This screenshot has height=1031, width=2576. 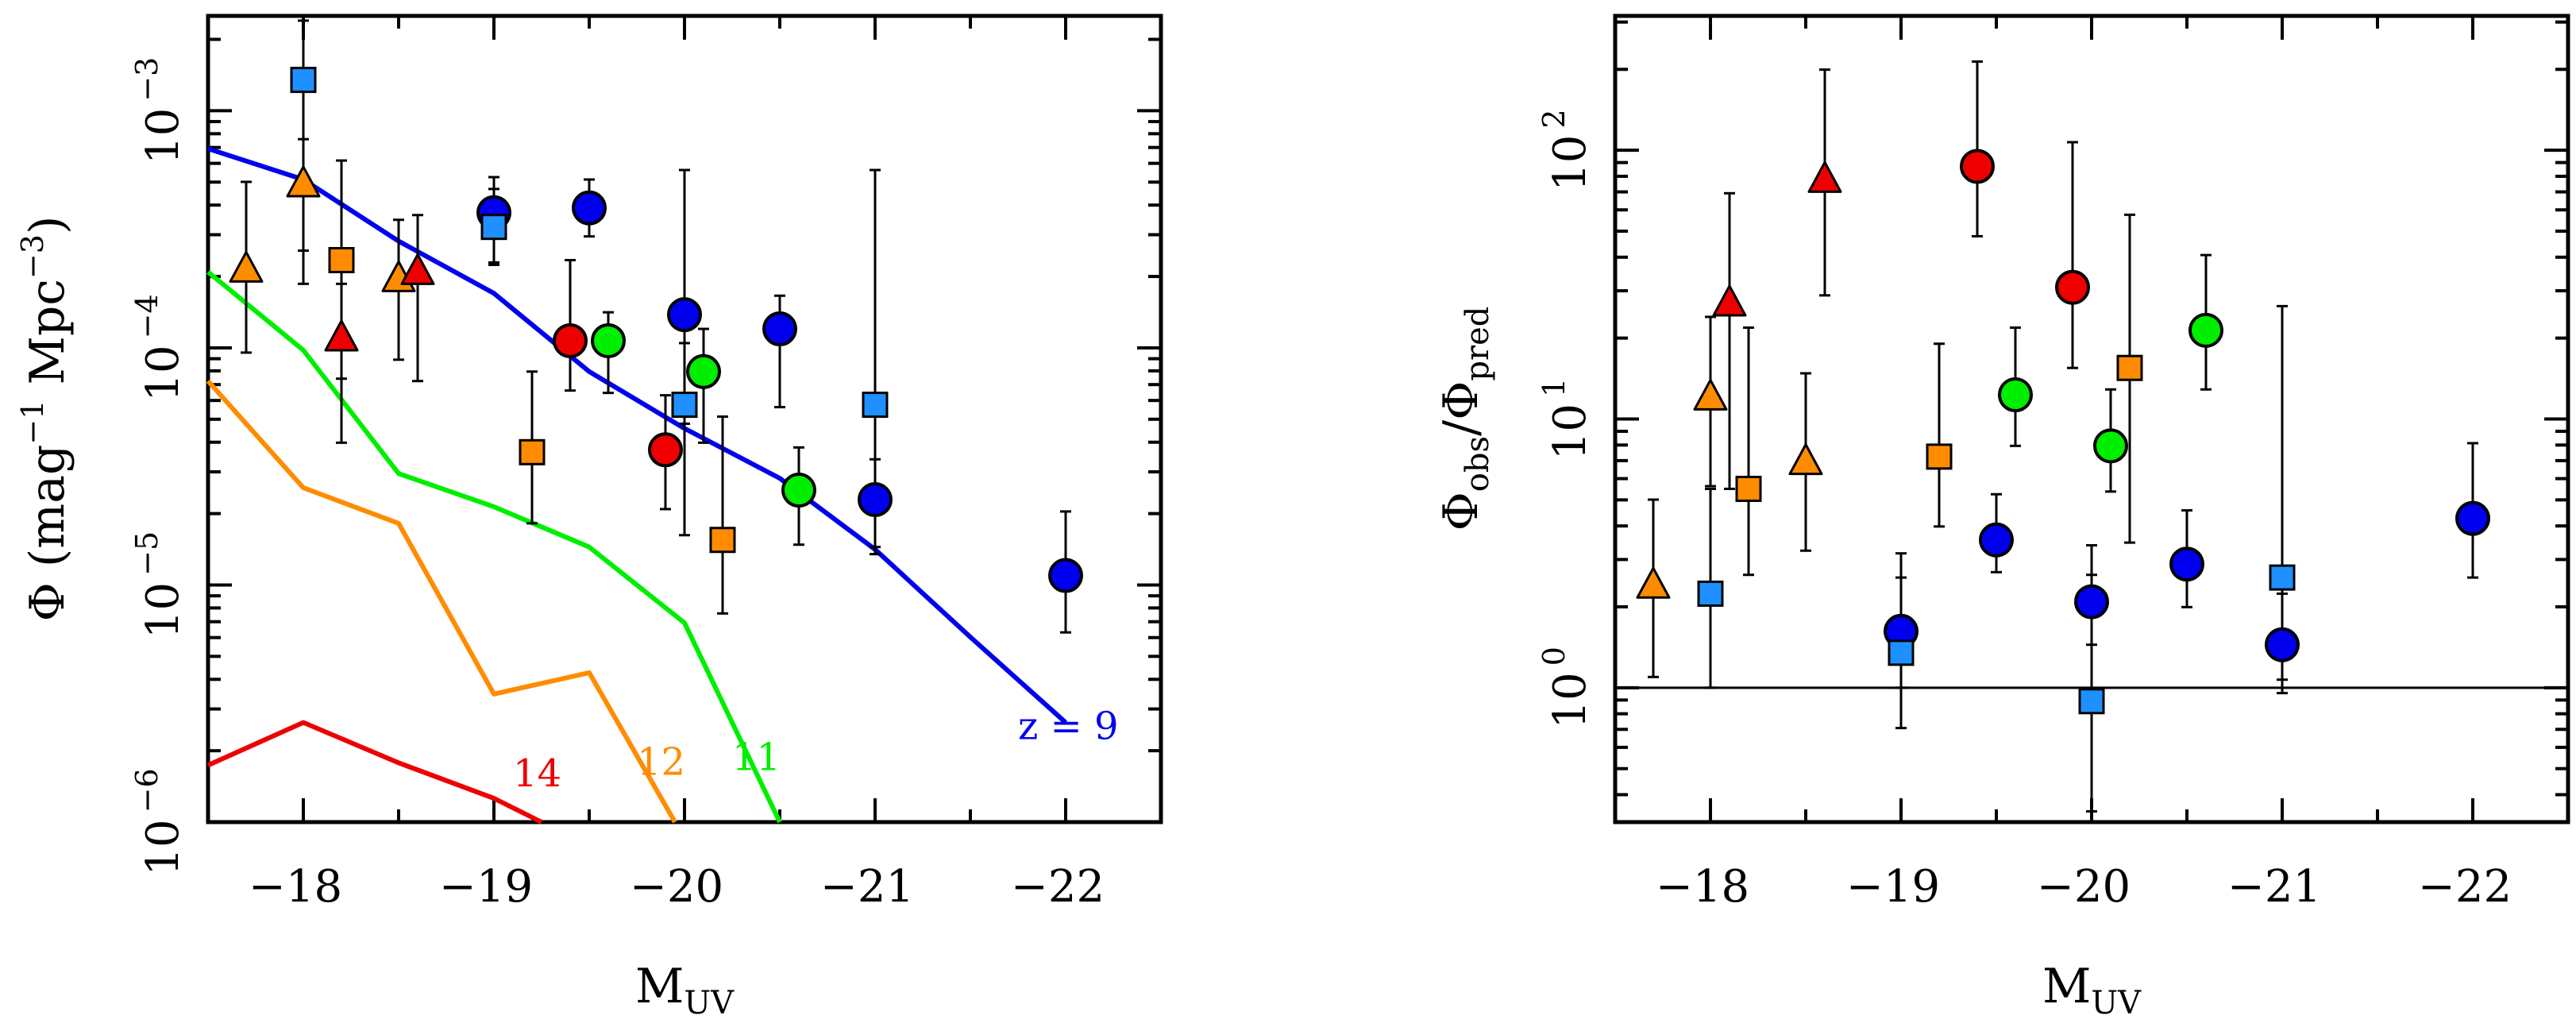 What do you see at coordinates (1554, 118) in the screenshot?
I see `y-tick-exponent: 2` at bounding box center [1554, 118].